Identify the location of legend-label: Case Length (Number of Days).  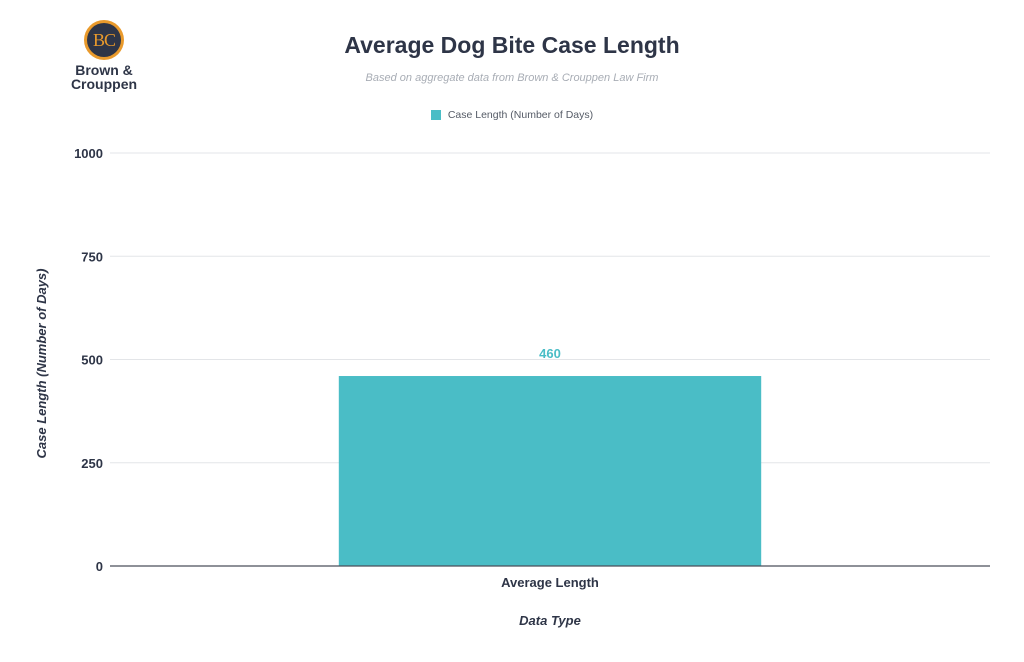
(520, 115).